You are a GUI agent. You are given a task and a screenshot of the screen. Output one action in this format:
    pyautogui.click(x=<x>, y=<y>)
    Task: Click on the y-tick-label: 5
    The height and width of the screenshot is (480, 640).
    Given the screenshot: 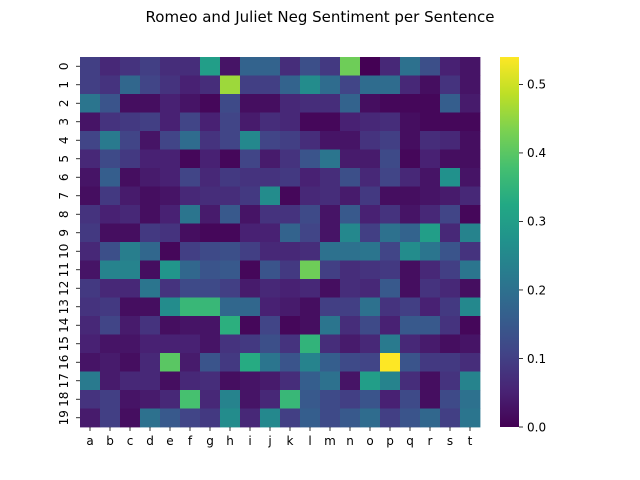 What is the action you would take?
    pyautogui.click(x=64, y=159)
    